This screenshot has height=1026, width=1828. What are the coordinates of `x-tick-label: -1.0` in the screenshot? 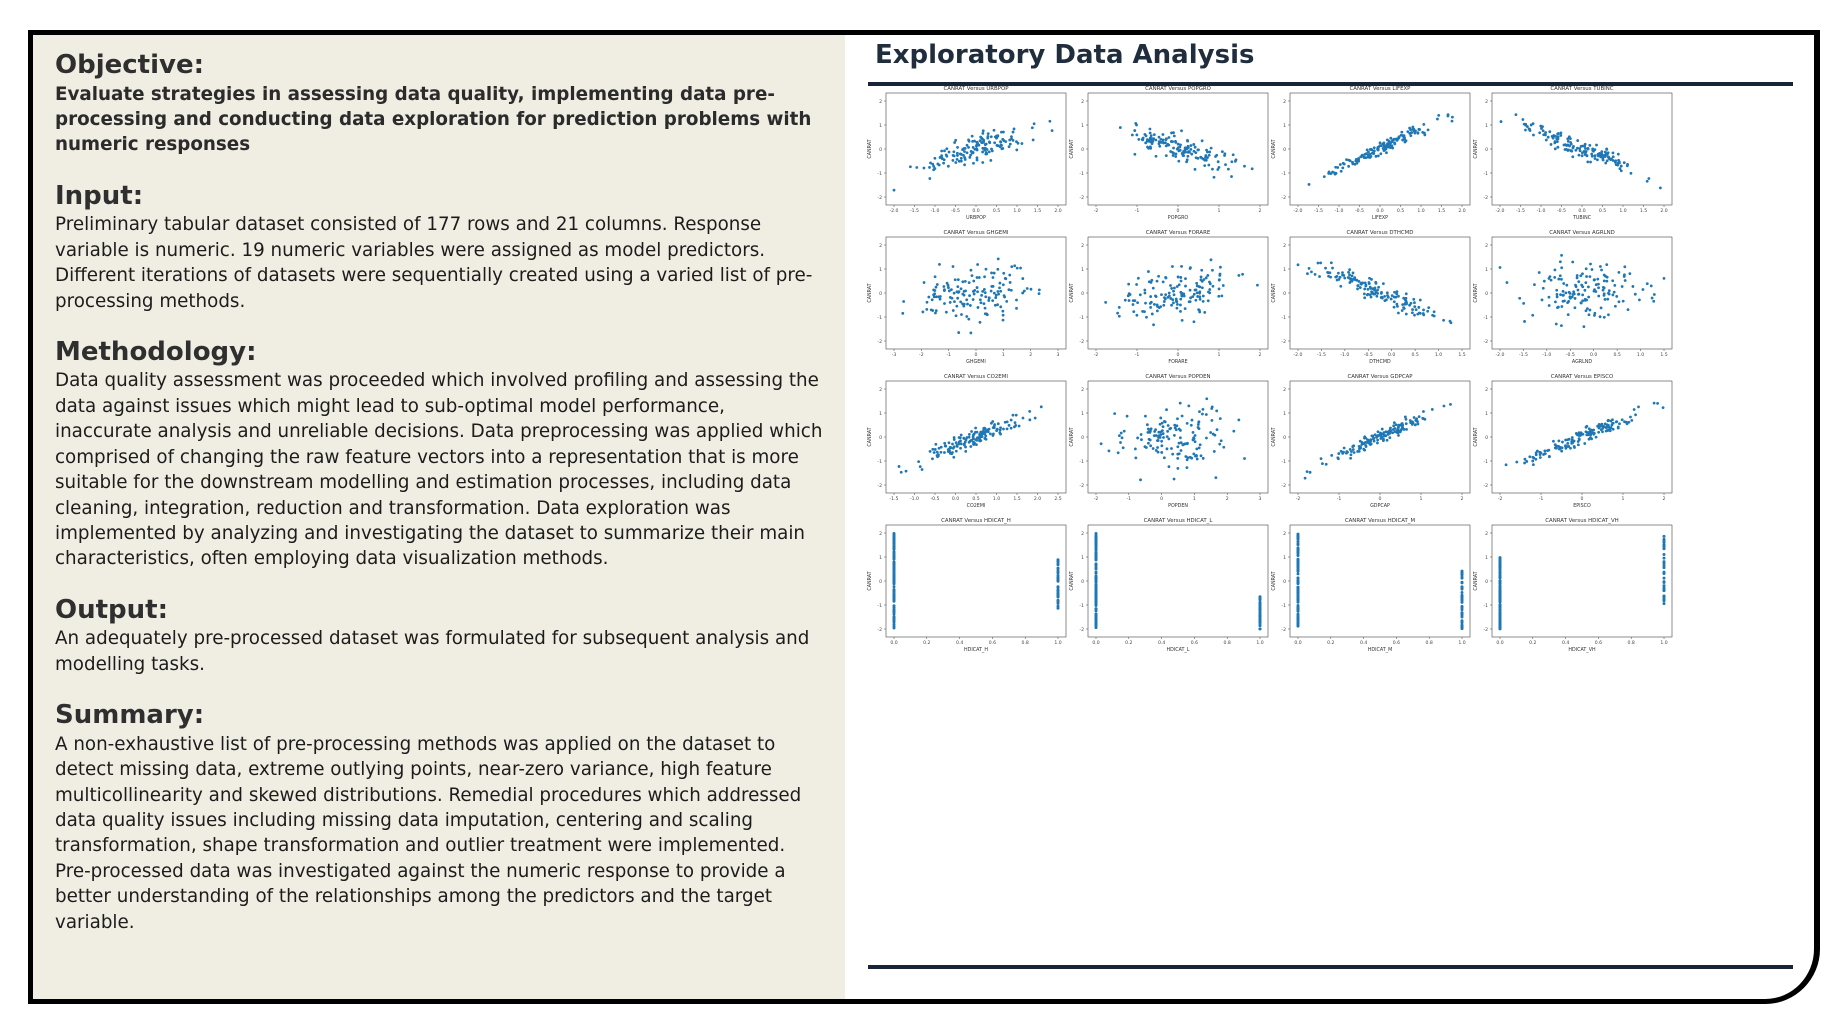 It's located at (1541, 211).